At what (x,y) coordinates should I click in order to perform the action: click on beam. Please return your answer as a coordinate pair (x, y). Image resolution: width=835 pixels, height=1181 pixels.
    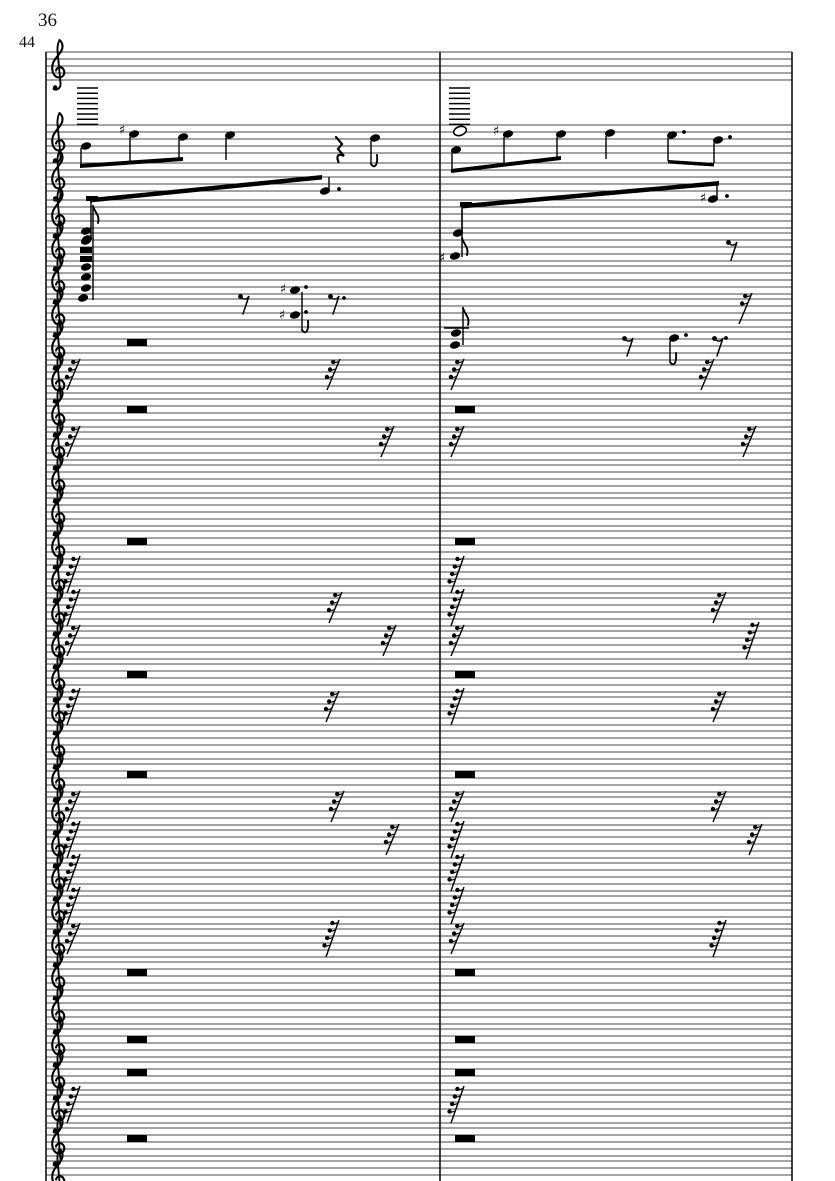
    Looking at the image, I should click on (506, 164).